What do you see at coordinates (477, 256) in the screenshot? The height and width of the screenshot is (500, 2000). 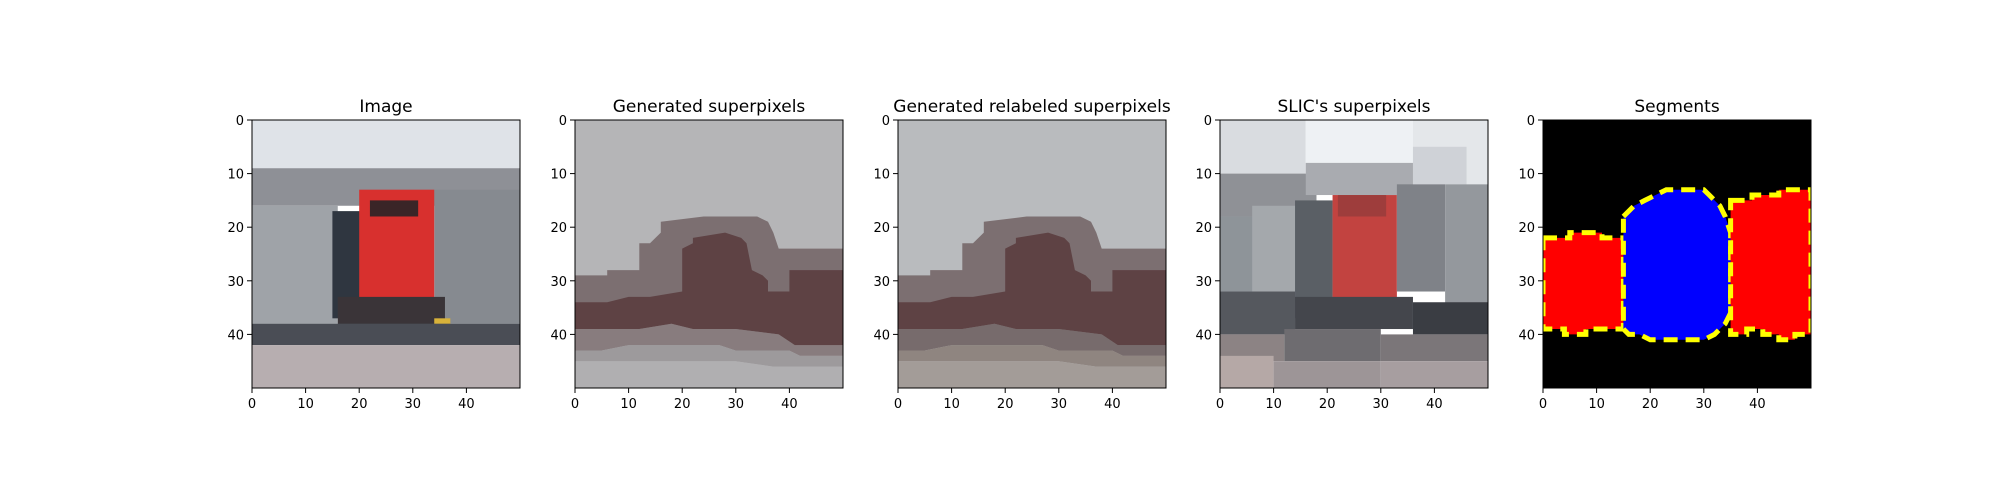 I see `region-train-right-cars` at bounding box center [477, 256].